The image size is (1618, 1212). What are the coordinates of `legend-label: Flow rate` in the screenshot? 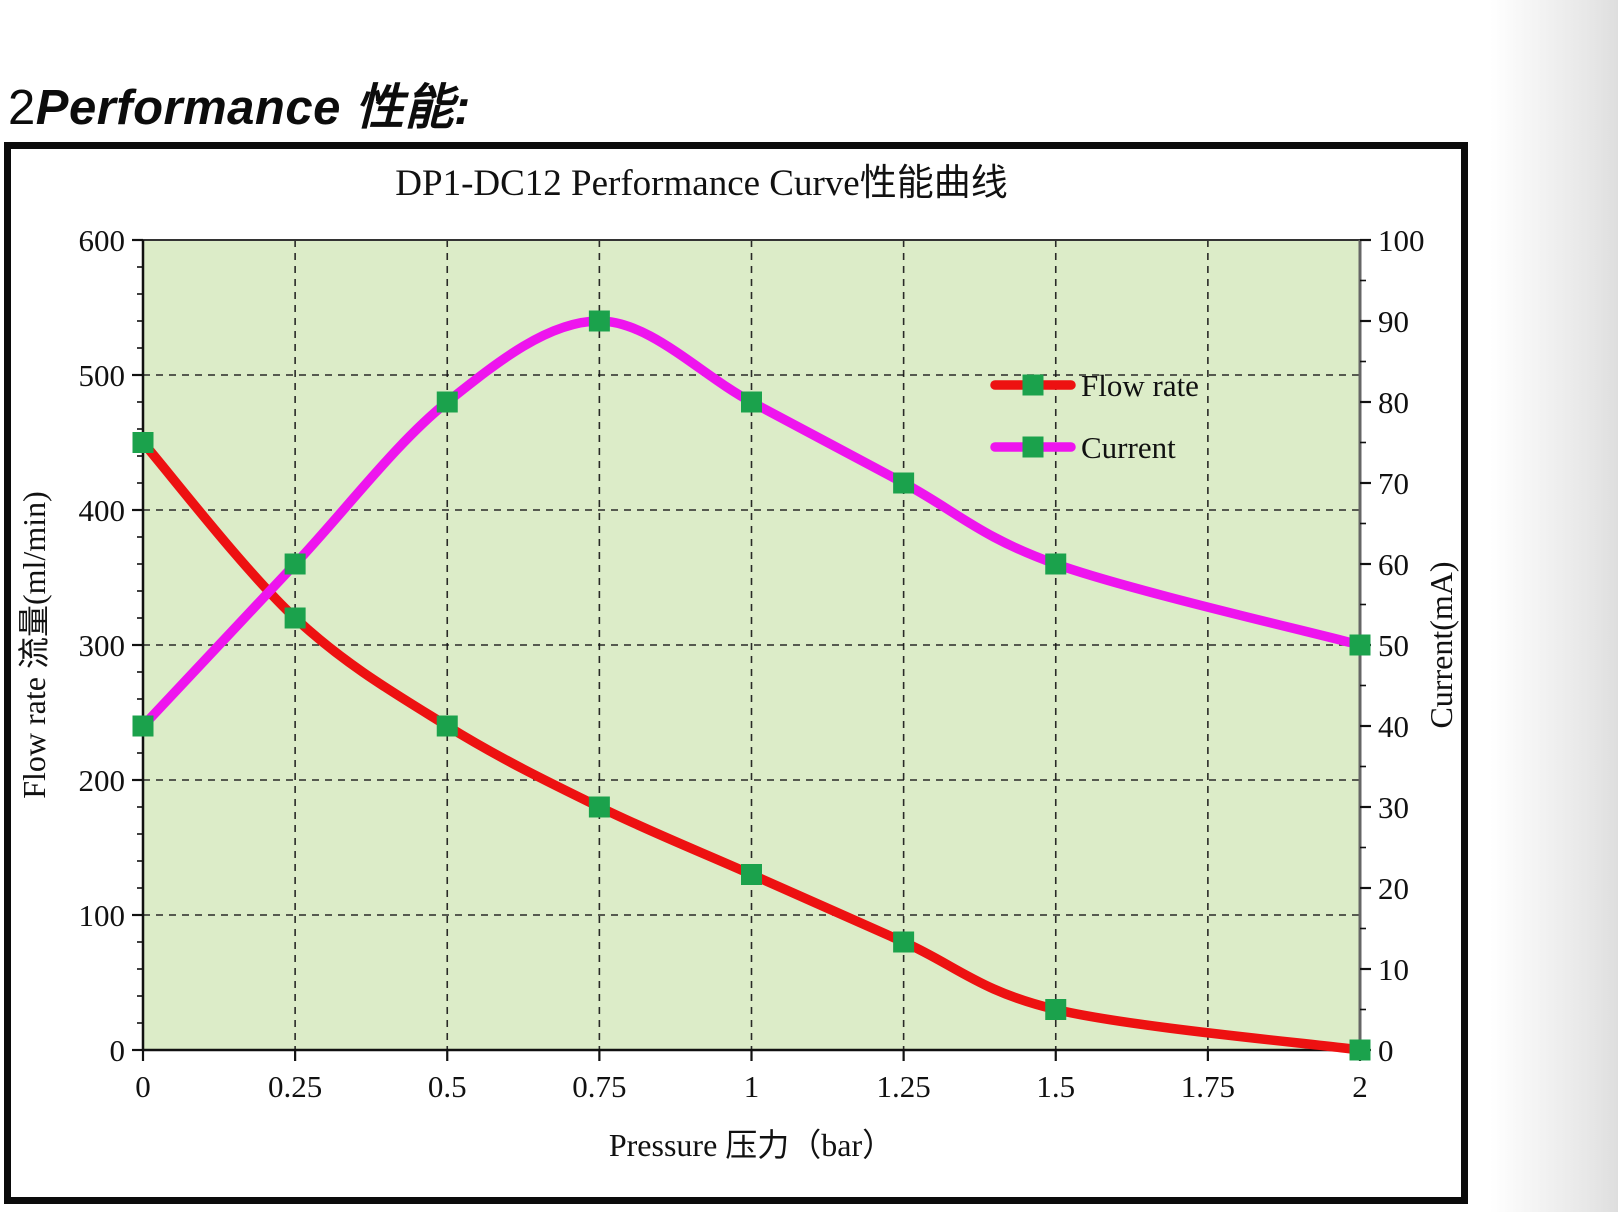 It's located at (1140, 385).